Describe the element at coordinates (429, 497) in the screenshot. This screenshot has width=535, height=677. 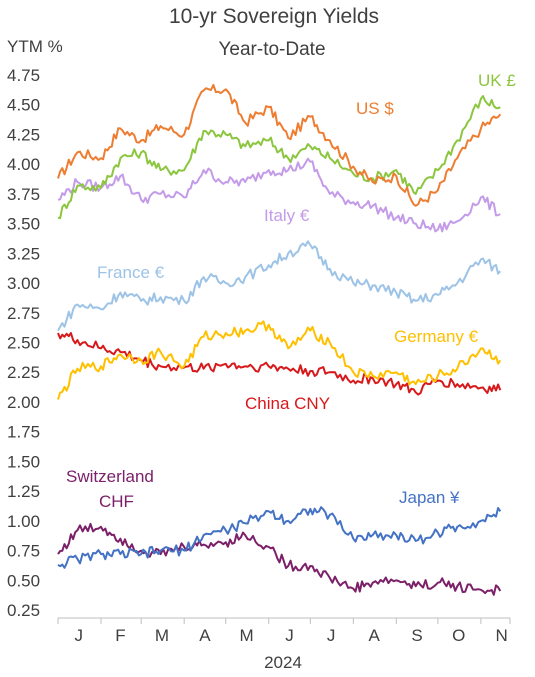
I see `series-label: Japan ¥` at that location.